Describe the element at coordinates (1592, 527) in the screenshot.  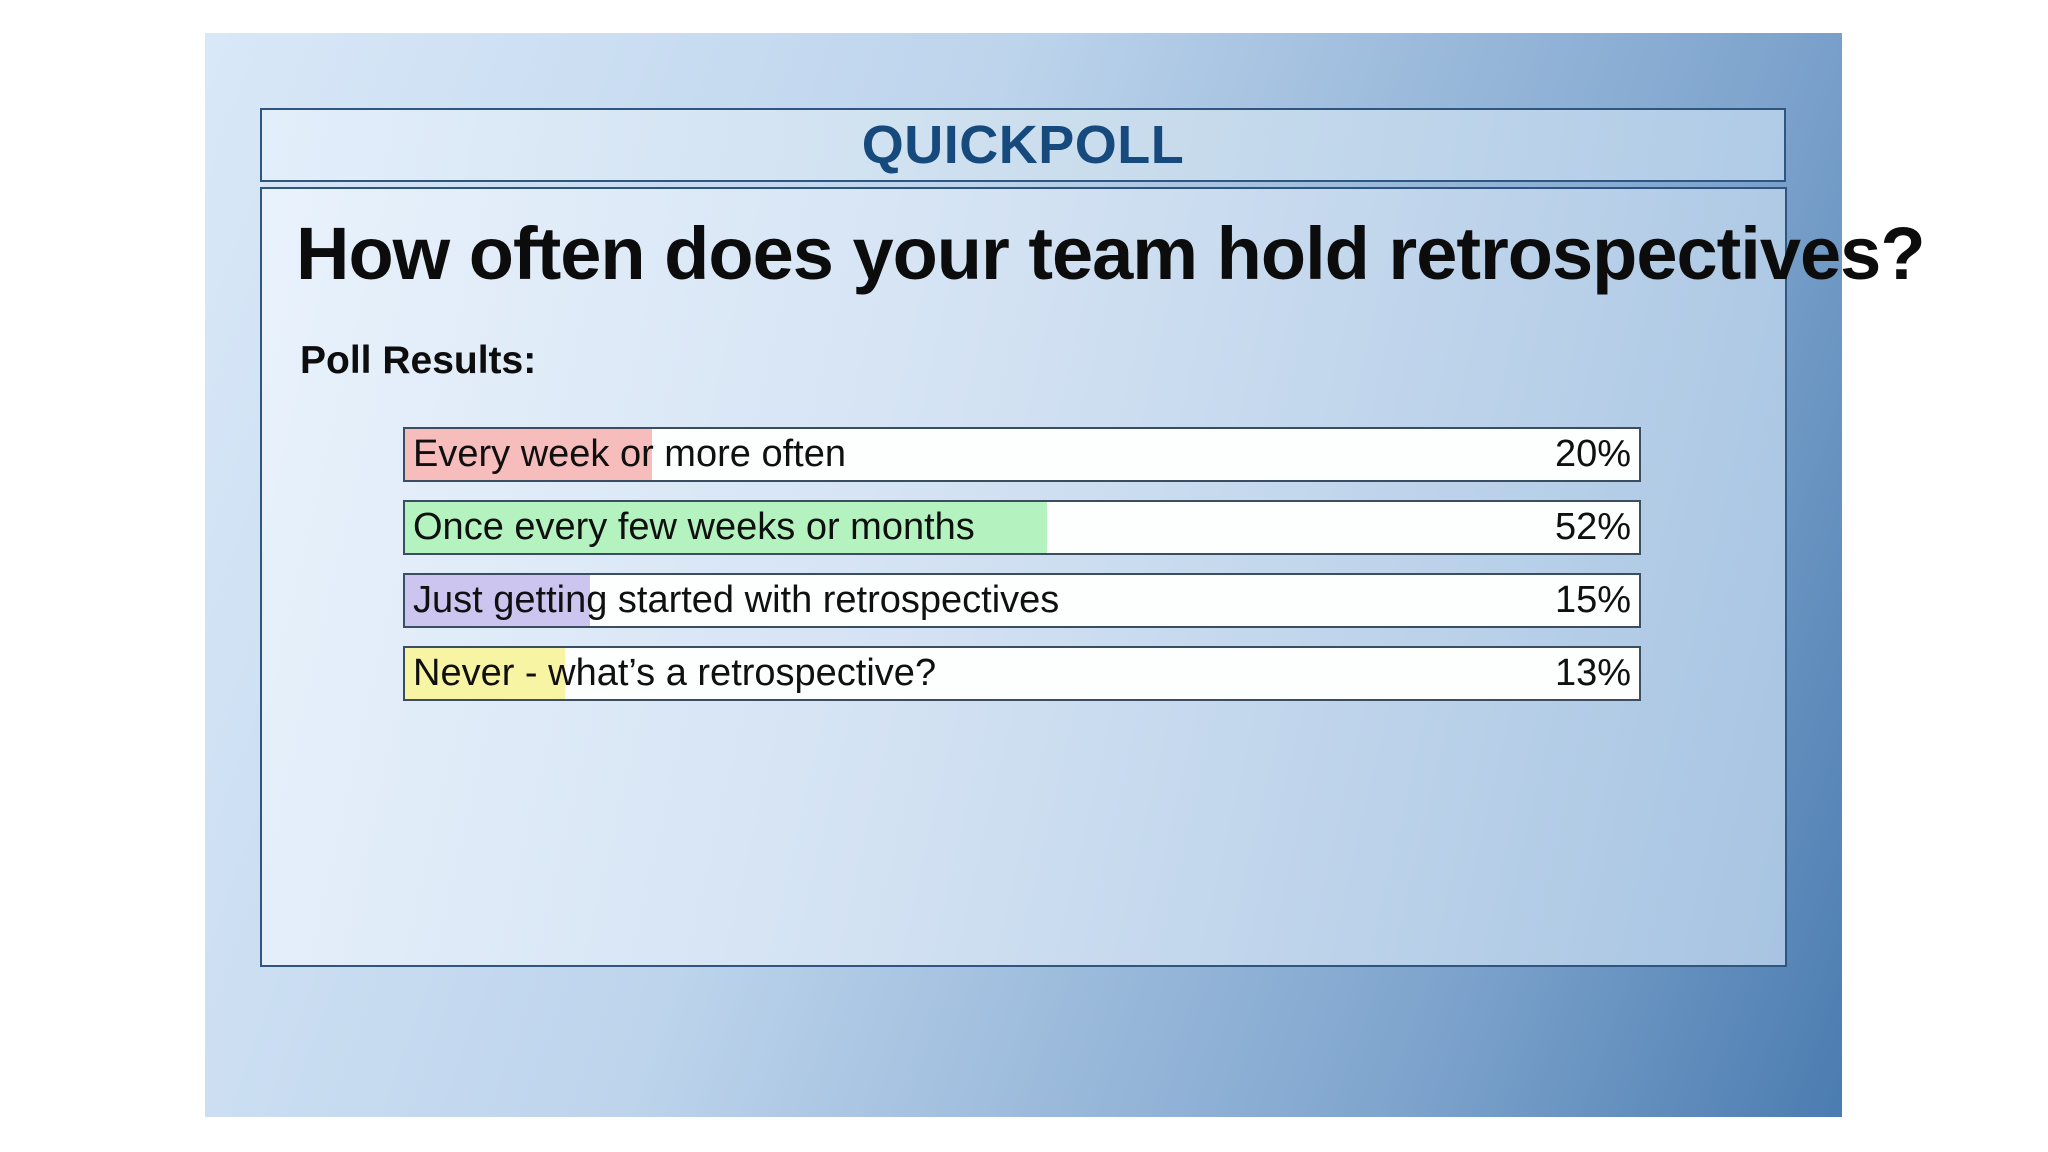
I see `result-percentage: 52%` at that location.